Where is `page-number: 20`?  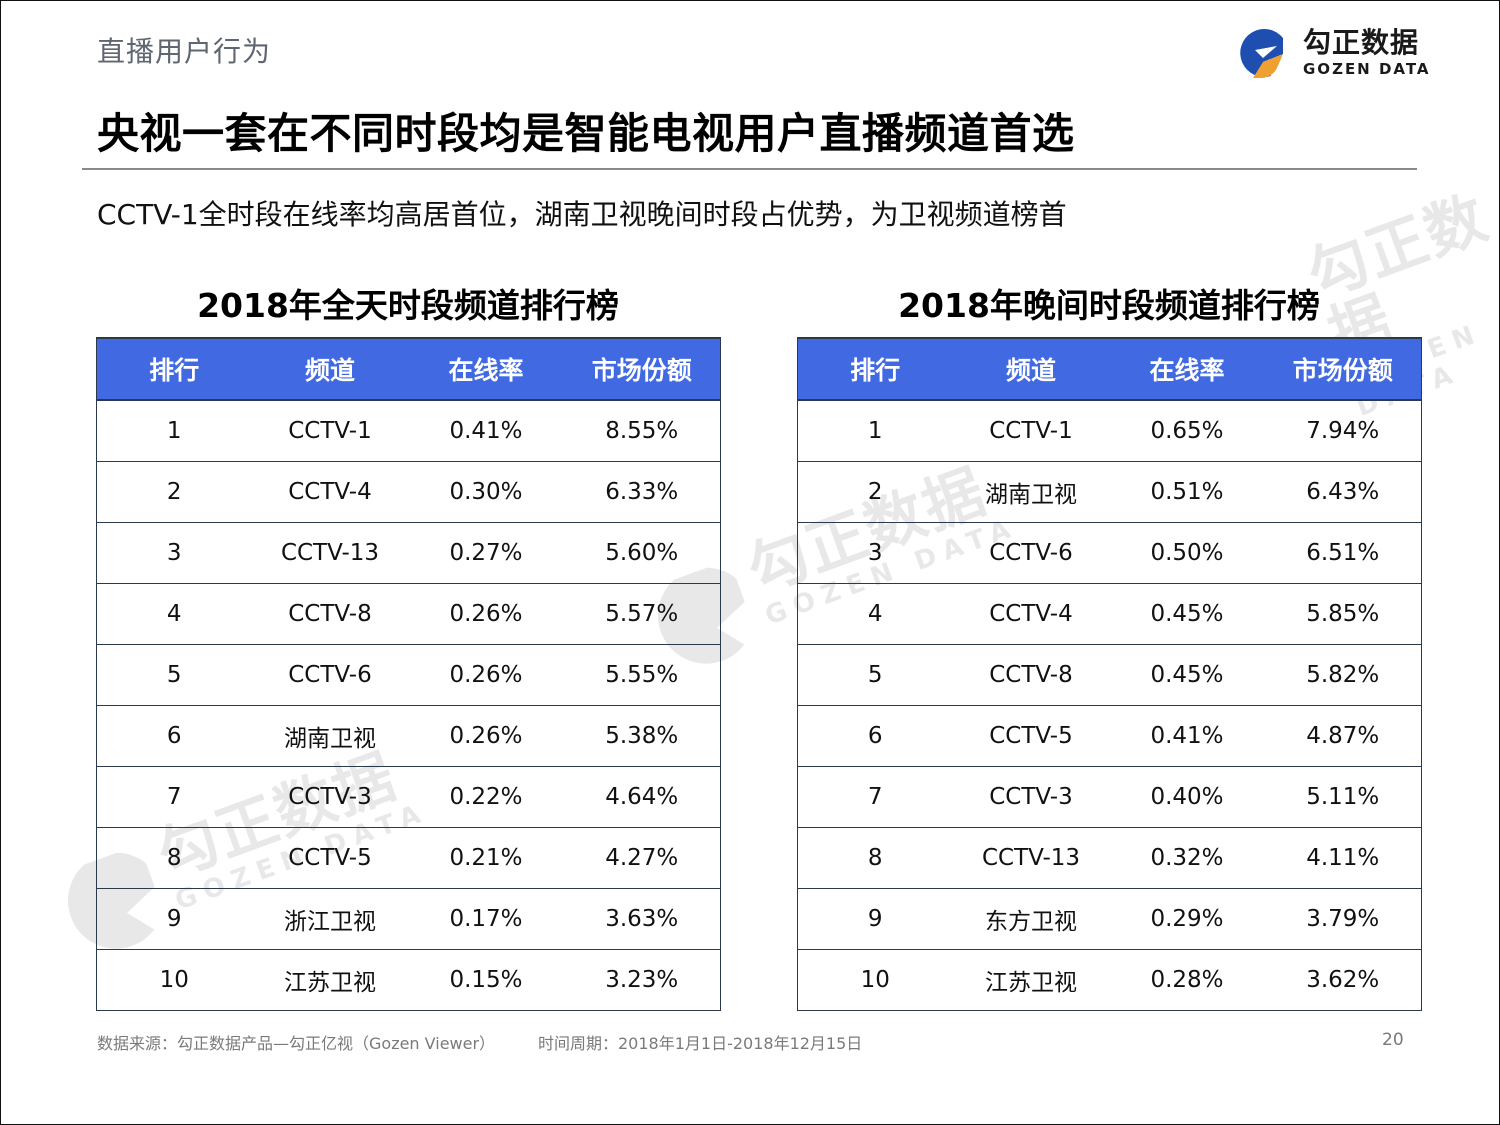 page-number: 20 is located at coordinates (1393, 1040).